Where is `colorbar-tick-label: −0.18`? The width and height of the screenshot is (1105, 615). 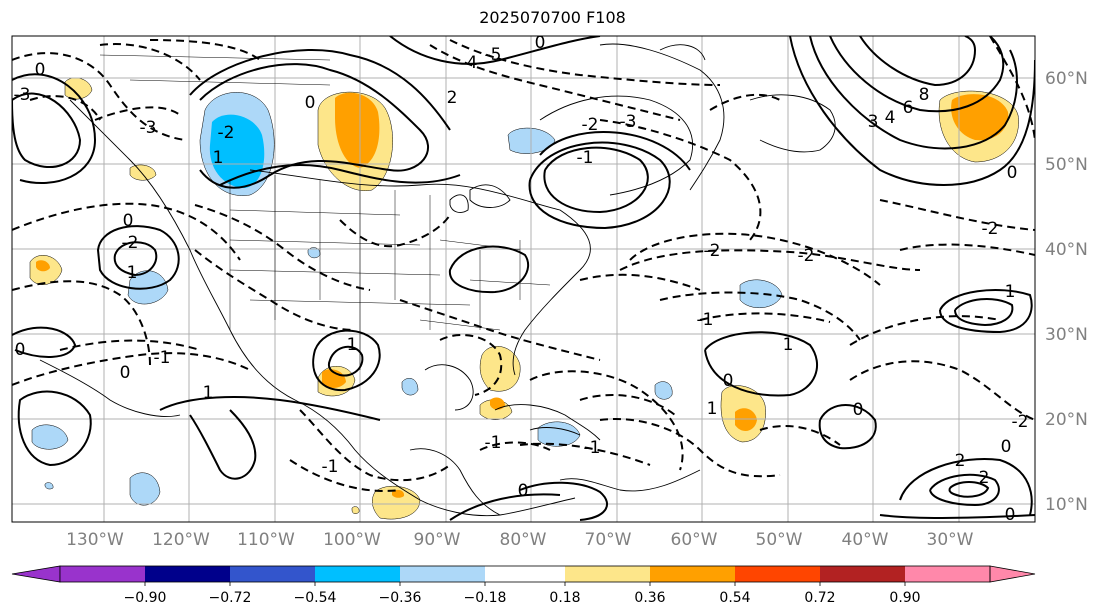
colorbar-tick-label: −0.18 is located at coordinates (485, 598).